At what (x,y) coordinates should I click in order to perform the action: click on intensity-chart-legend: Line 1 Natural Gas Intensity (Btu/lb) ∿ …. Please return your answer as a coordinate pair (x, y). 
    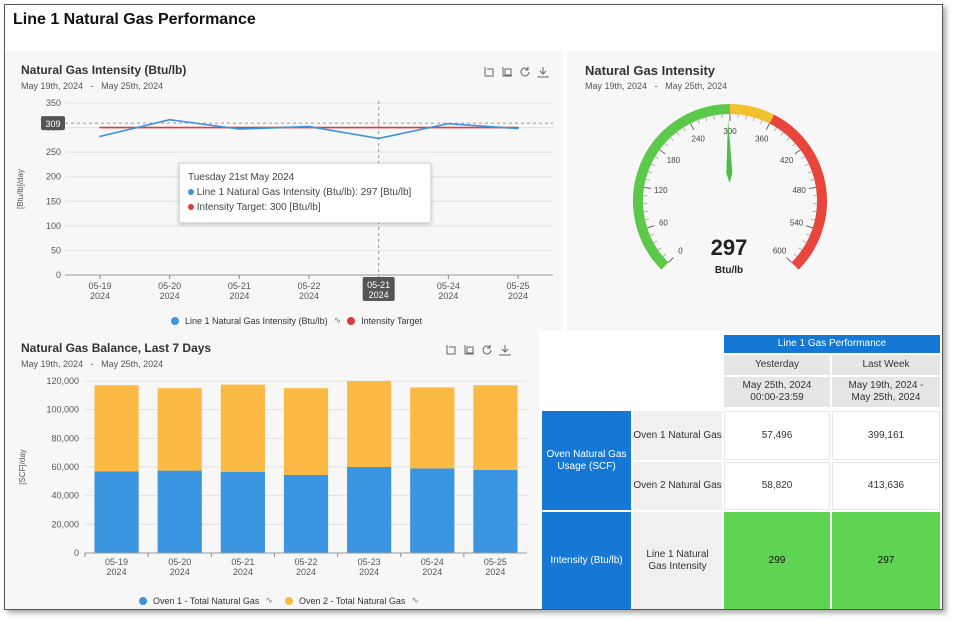
    Looking at the image, I should click on (296, 320).